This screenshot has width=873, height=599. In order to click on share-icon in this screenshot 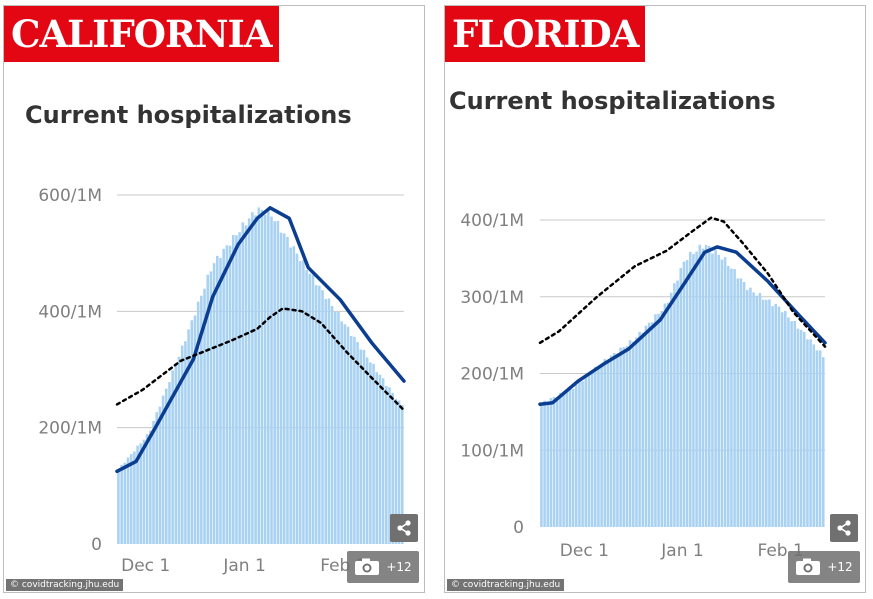, I will do `click(844, 528)`.